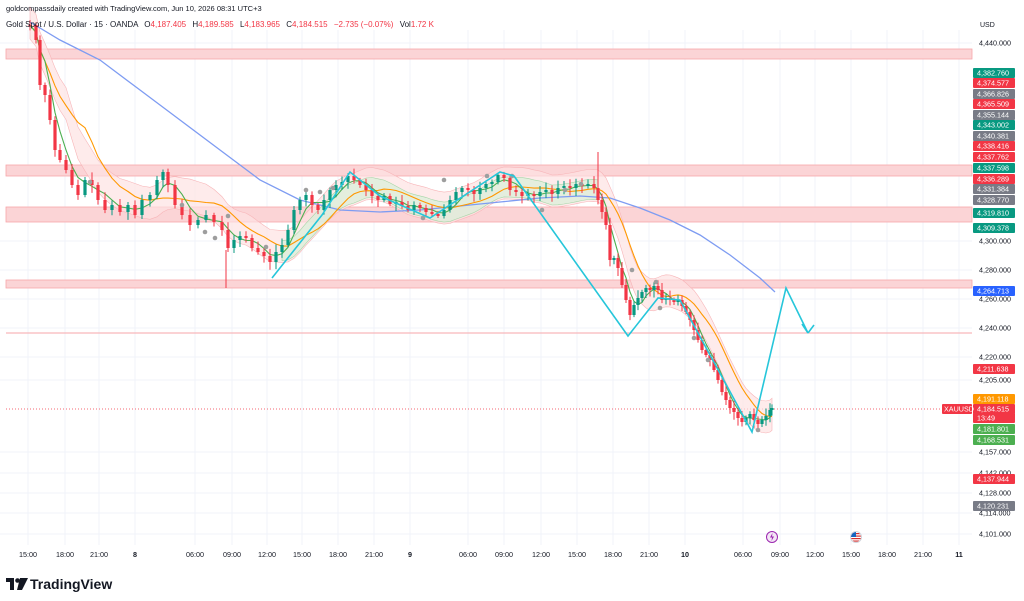 The image size is (1024, 601). Describe the element at coordinates (772, 537) in the screenshot. I see `lightning-event-icon` at that location.